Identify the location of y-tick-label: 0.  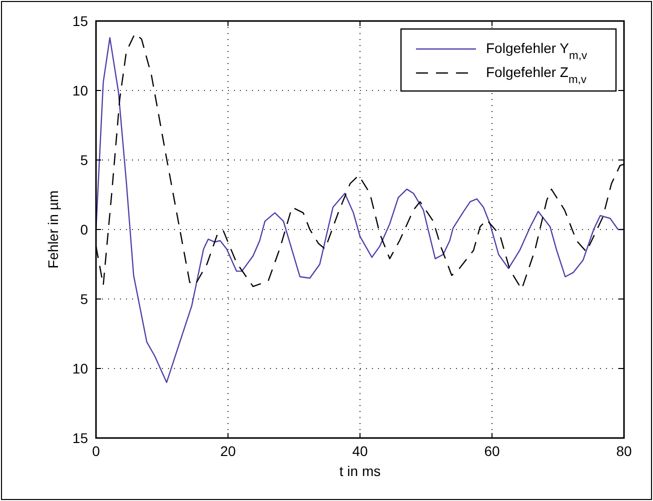
(84, 230).